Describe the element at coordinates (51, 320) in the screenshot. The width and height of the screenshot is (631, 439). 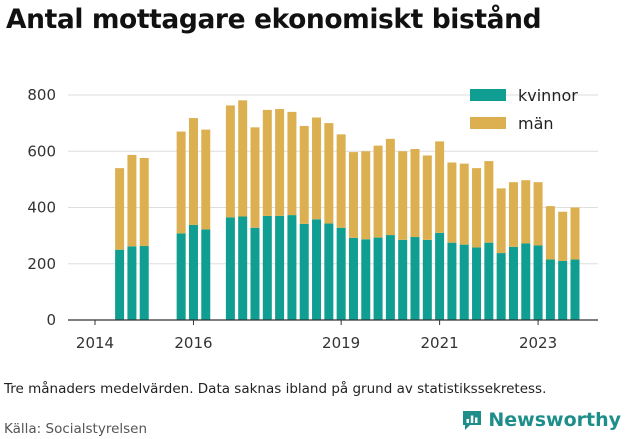
I see `y-tick-label: 0` at that location.